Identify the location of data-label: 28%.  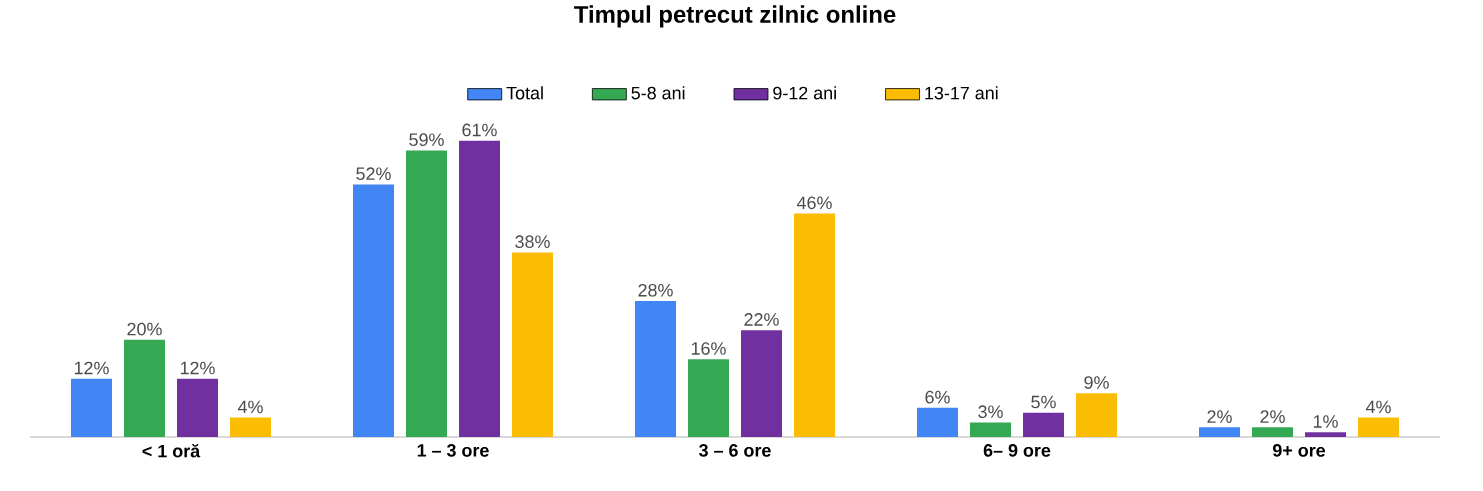
(655, 290).